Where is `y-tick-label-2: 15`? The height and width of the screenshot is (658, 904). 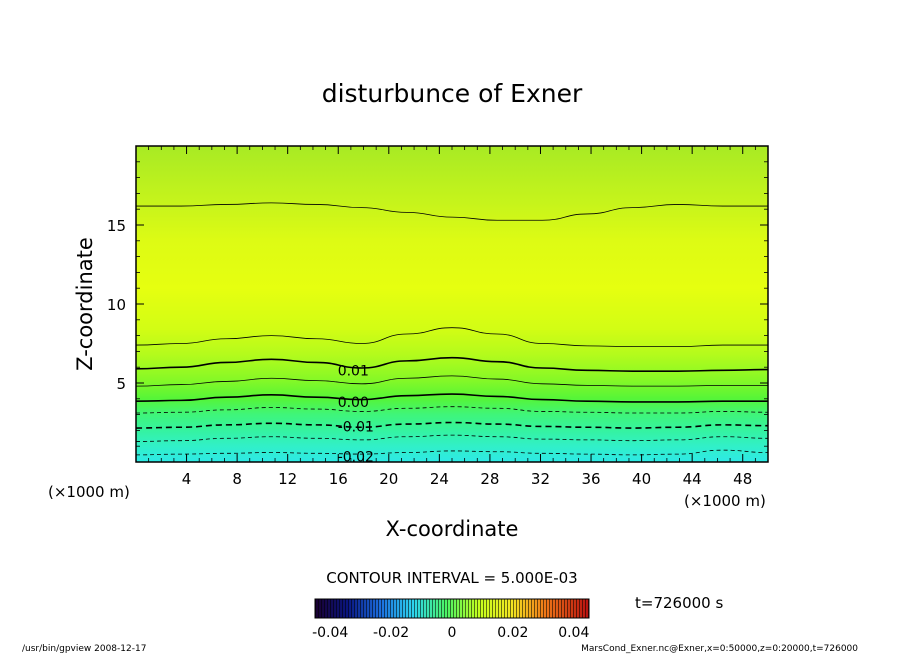
y-tick-label-2: 15 is located at coordinates (116, 226).